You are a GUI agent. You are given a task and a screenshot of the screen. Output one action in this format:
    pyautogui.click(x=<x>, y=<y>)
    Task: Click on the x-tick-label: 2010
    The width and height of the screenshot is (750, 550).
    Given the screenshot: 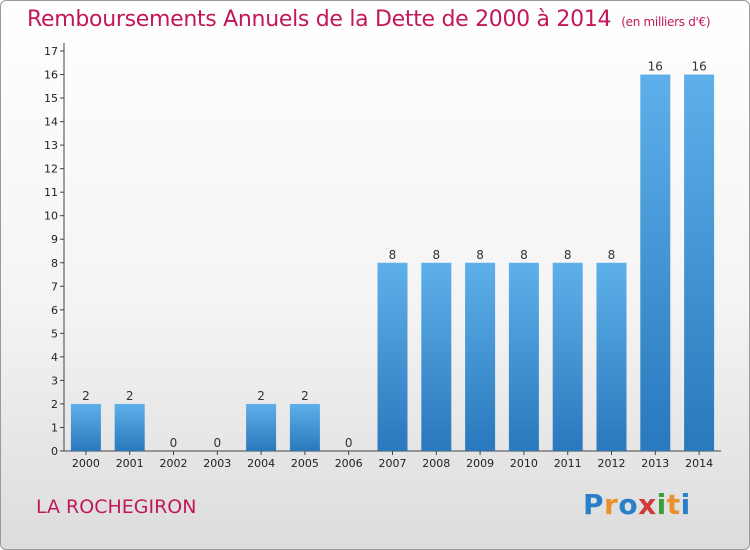 What is the action you would take?
    pyautogui.click(x=524, y=463)
    